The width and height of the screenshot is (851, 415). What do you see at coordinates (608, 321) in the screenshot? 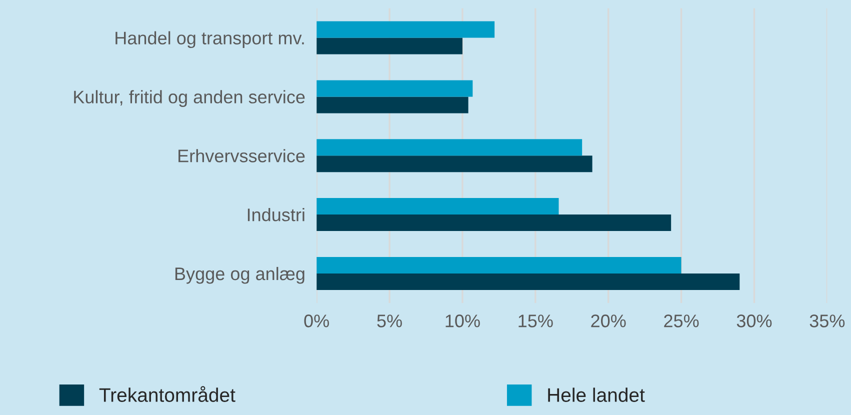
I see `x-tick-label: 20%` at bounding box center [608, 321].